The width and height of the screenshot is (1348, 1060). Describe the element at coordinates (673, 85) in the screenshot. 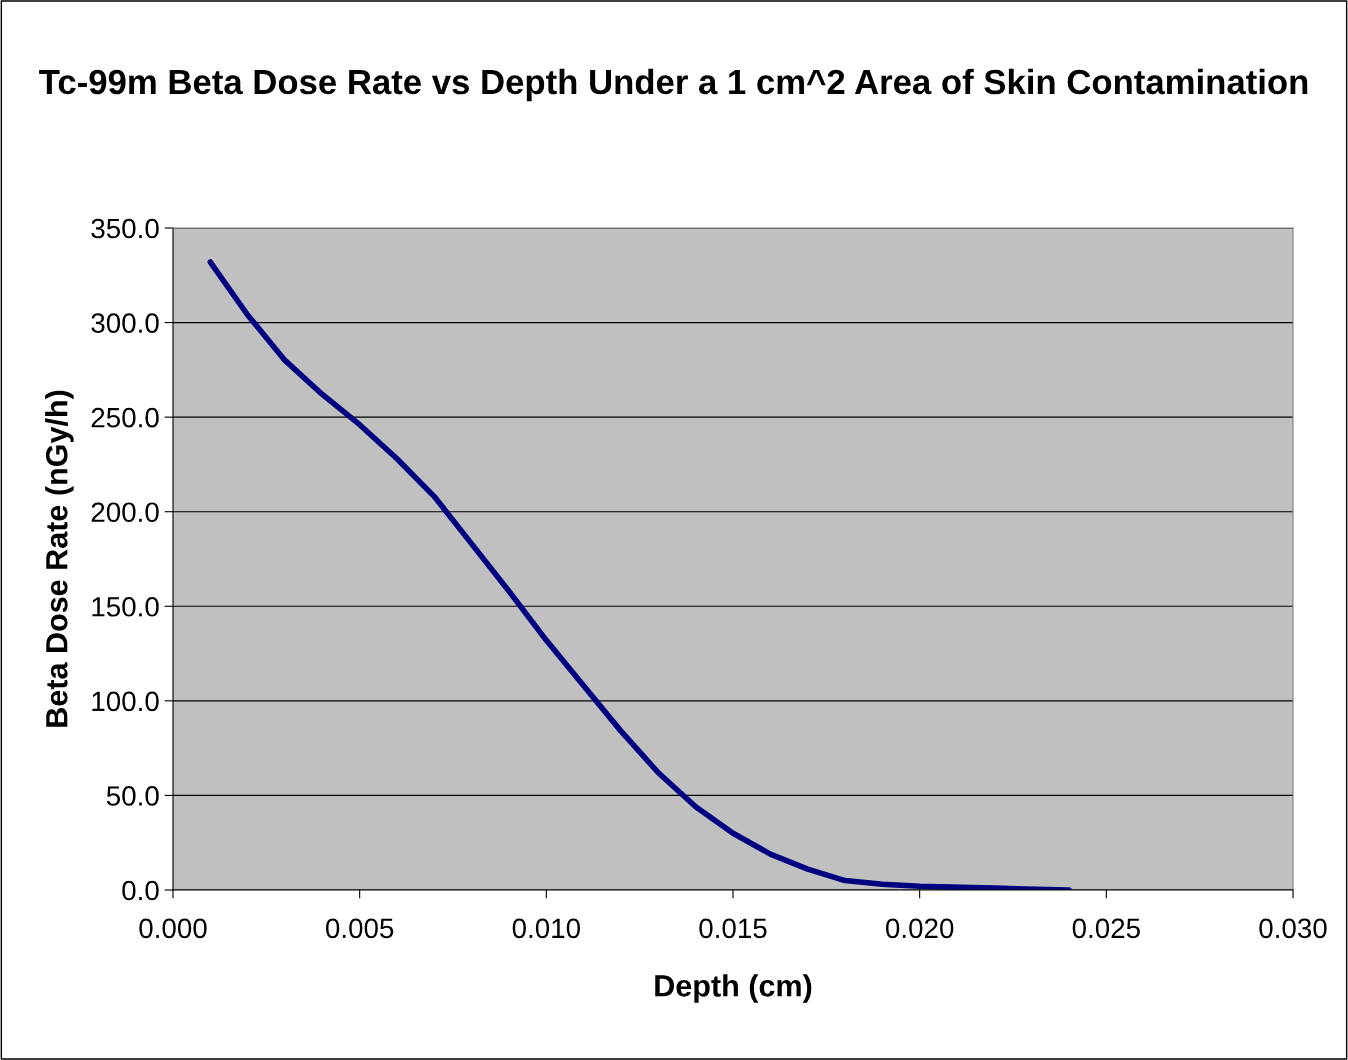

I see `chart-title: Tc-99m Beta Dose Rate vs Depth Under a 1 cm^2 Area of Skin Contamination` at that location.